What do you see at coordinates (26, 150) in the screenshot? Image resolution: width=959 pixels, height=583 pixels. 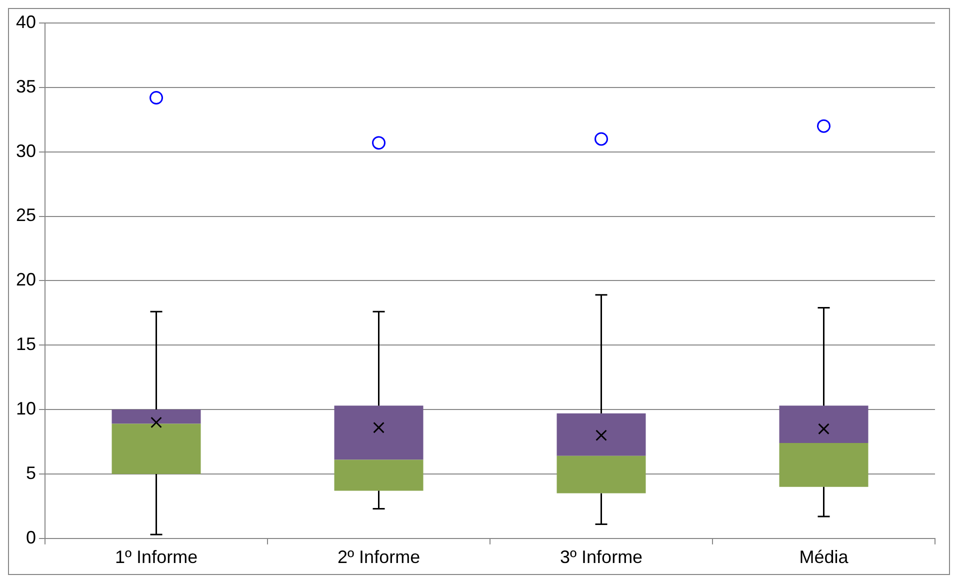 I see `y-tick-label: 30` at bounding box center [26, 150].